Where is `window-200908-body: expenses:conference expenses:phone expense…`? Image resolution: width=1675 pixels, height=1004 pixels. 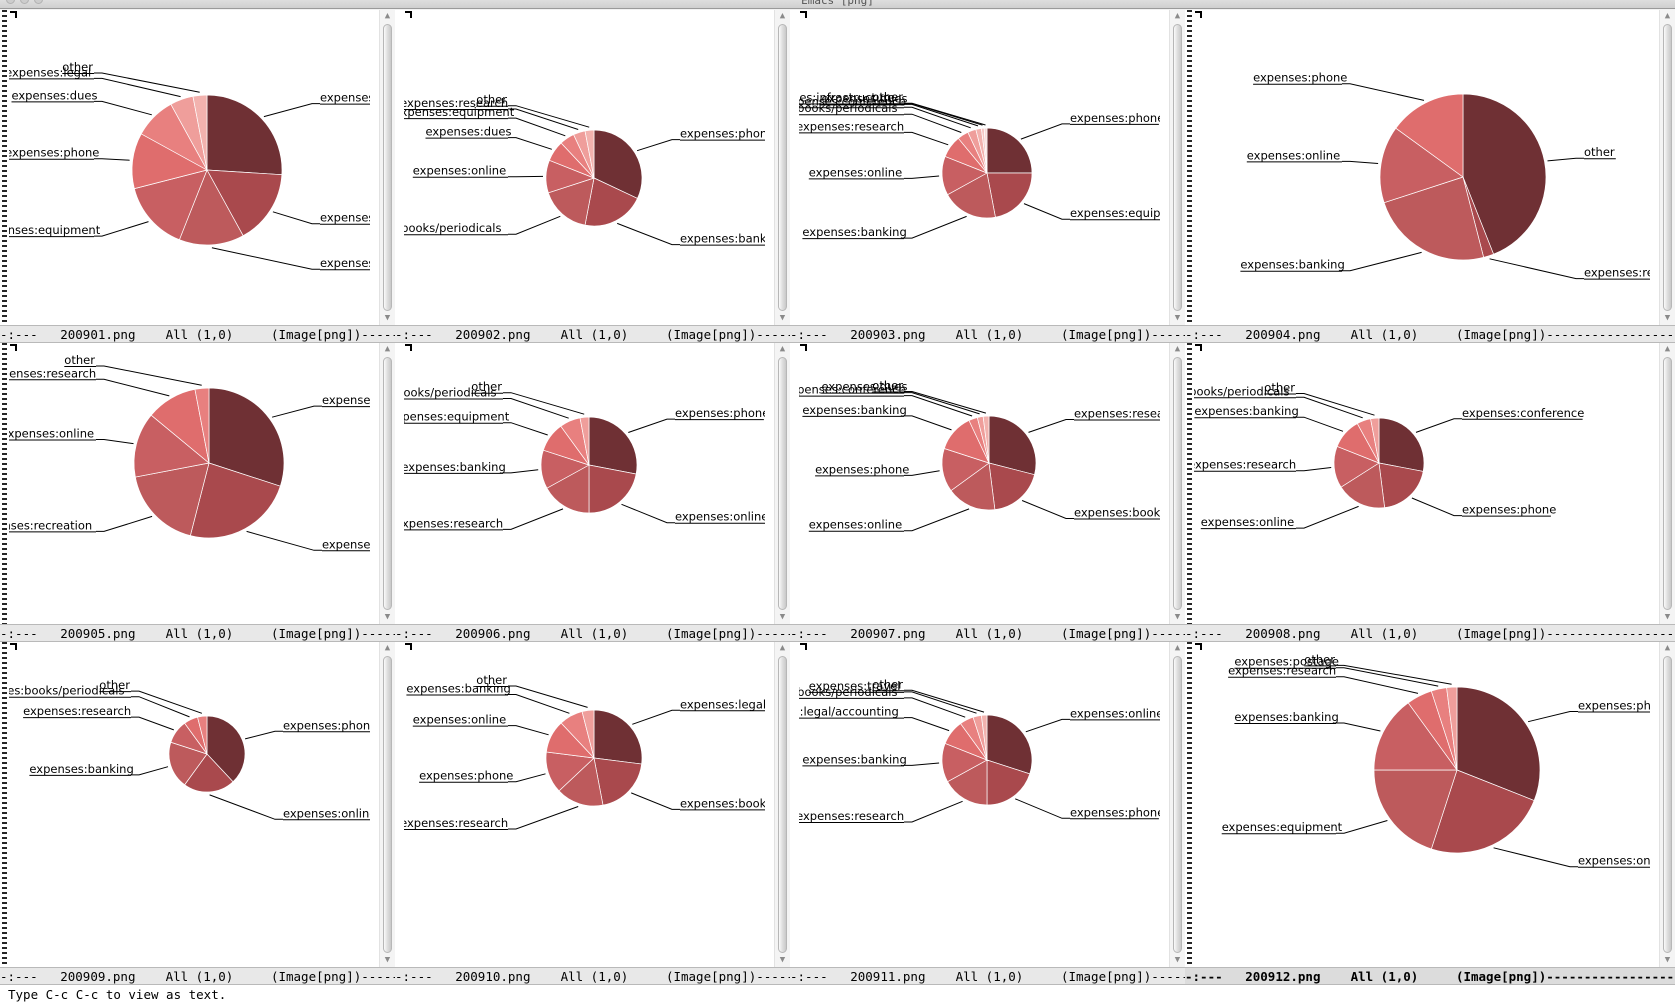
window-200908-body: expenses:conference expenses:phone expense… is located at coordinates (1430, 483).